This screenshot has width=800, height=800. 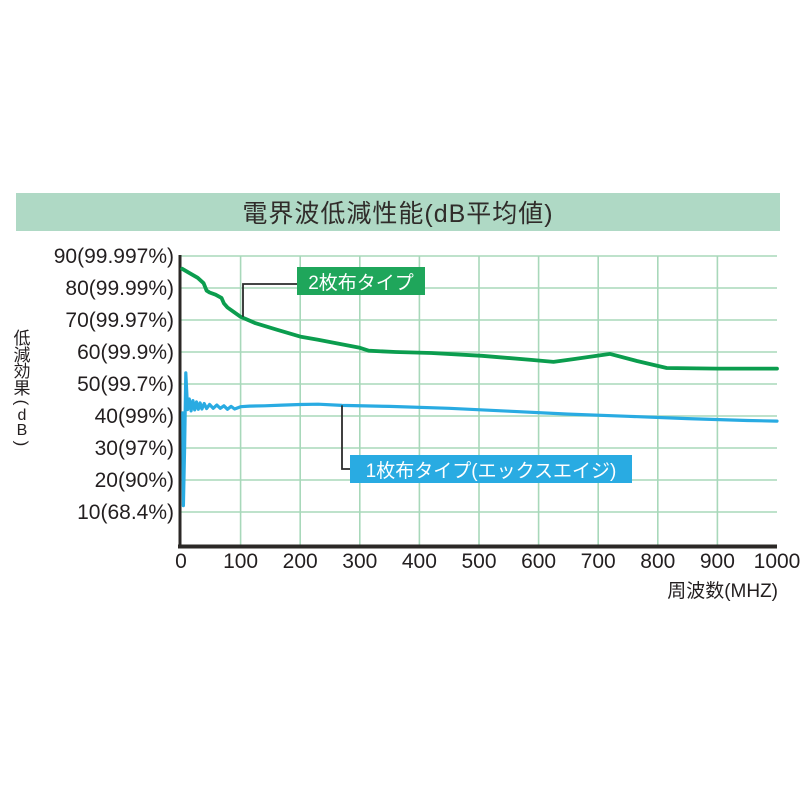 I want to click on y-tick-label: 50(99.7%), so click(x=125, y=384).